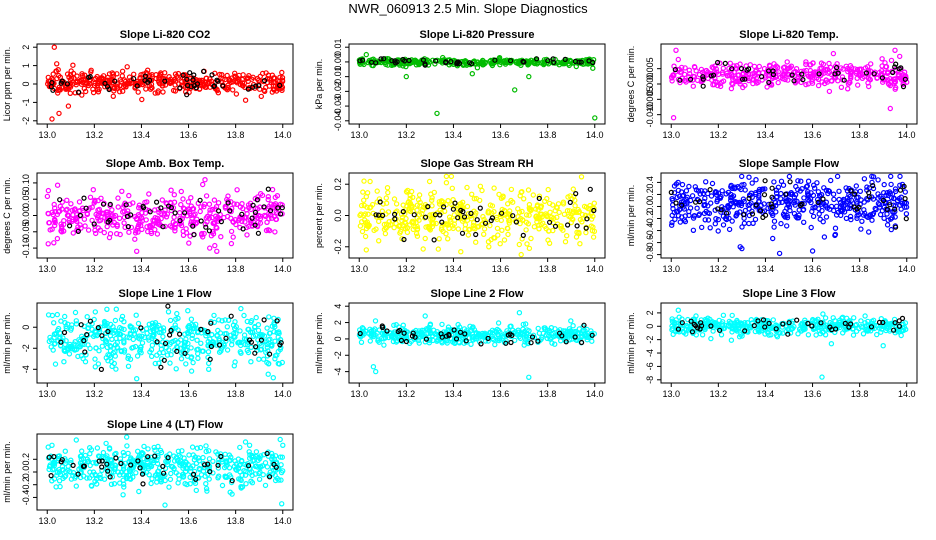 The width and height of the screenshot is (936, 540). Describe the element at coordinates (766, 135) in the screenshot. I see `x-tick-label: 13.4` at that location.